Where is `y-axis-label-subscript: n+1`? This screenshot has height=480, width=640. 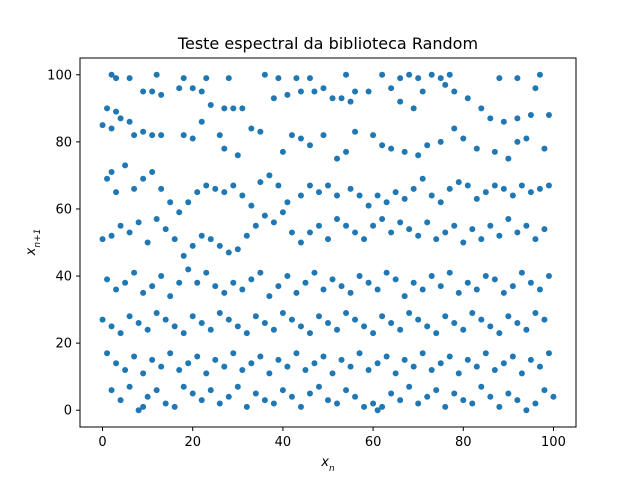 y-axis-label-subscript: n+1 is located at coordinates (38, 238).